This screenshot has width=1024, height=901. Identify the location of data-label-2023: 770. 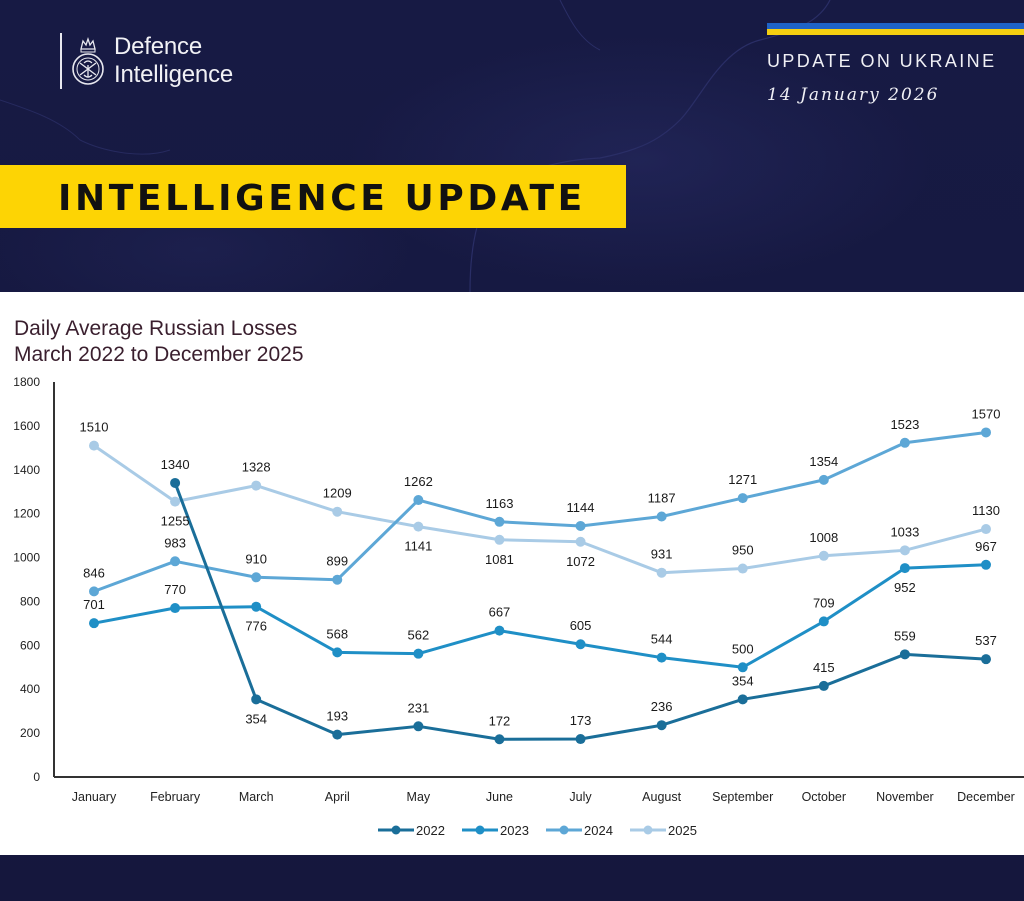
(175, 589).